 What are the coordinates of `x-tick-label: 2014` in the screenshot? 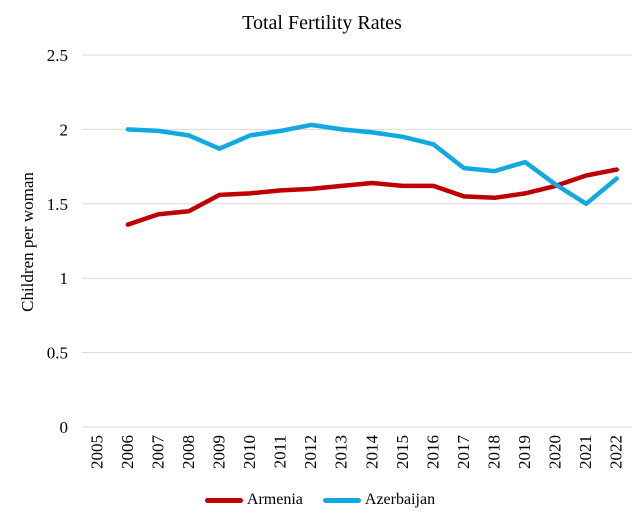 It's located at (371, 452).